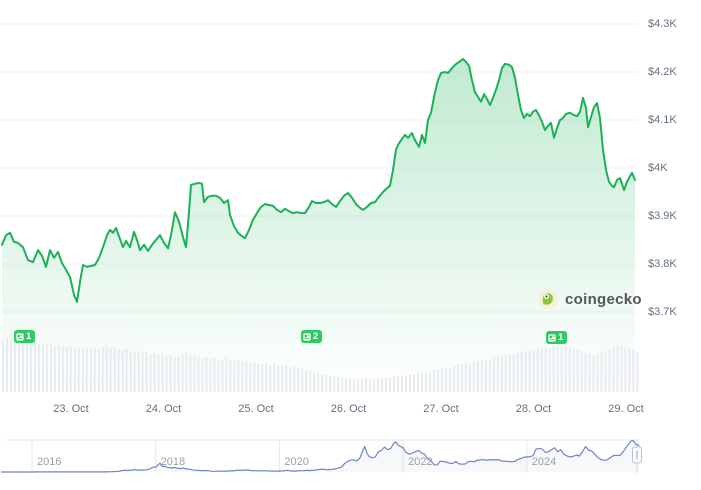 The image size is (701, 490). I want to click on navigator-line, so click(320, 456).